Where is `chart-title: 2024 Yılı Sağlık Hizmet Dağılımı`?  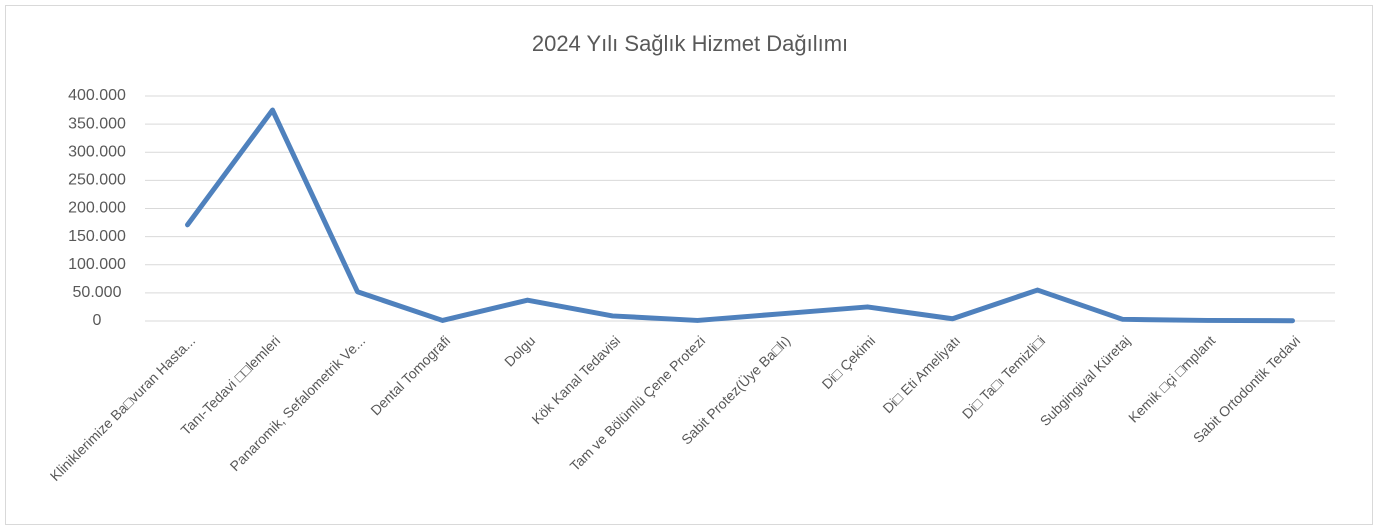
chart-title: 2024 Yılı Sağlık Hizmet Dağılımı is located at coordinates (690, 43).